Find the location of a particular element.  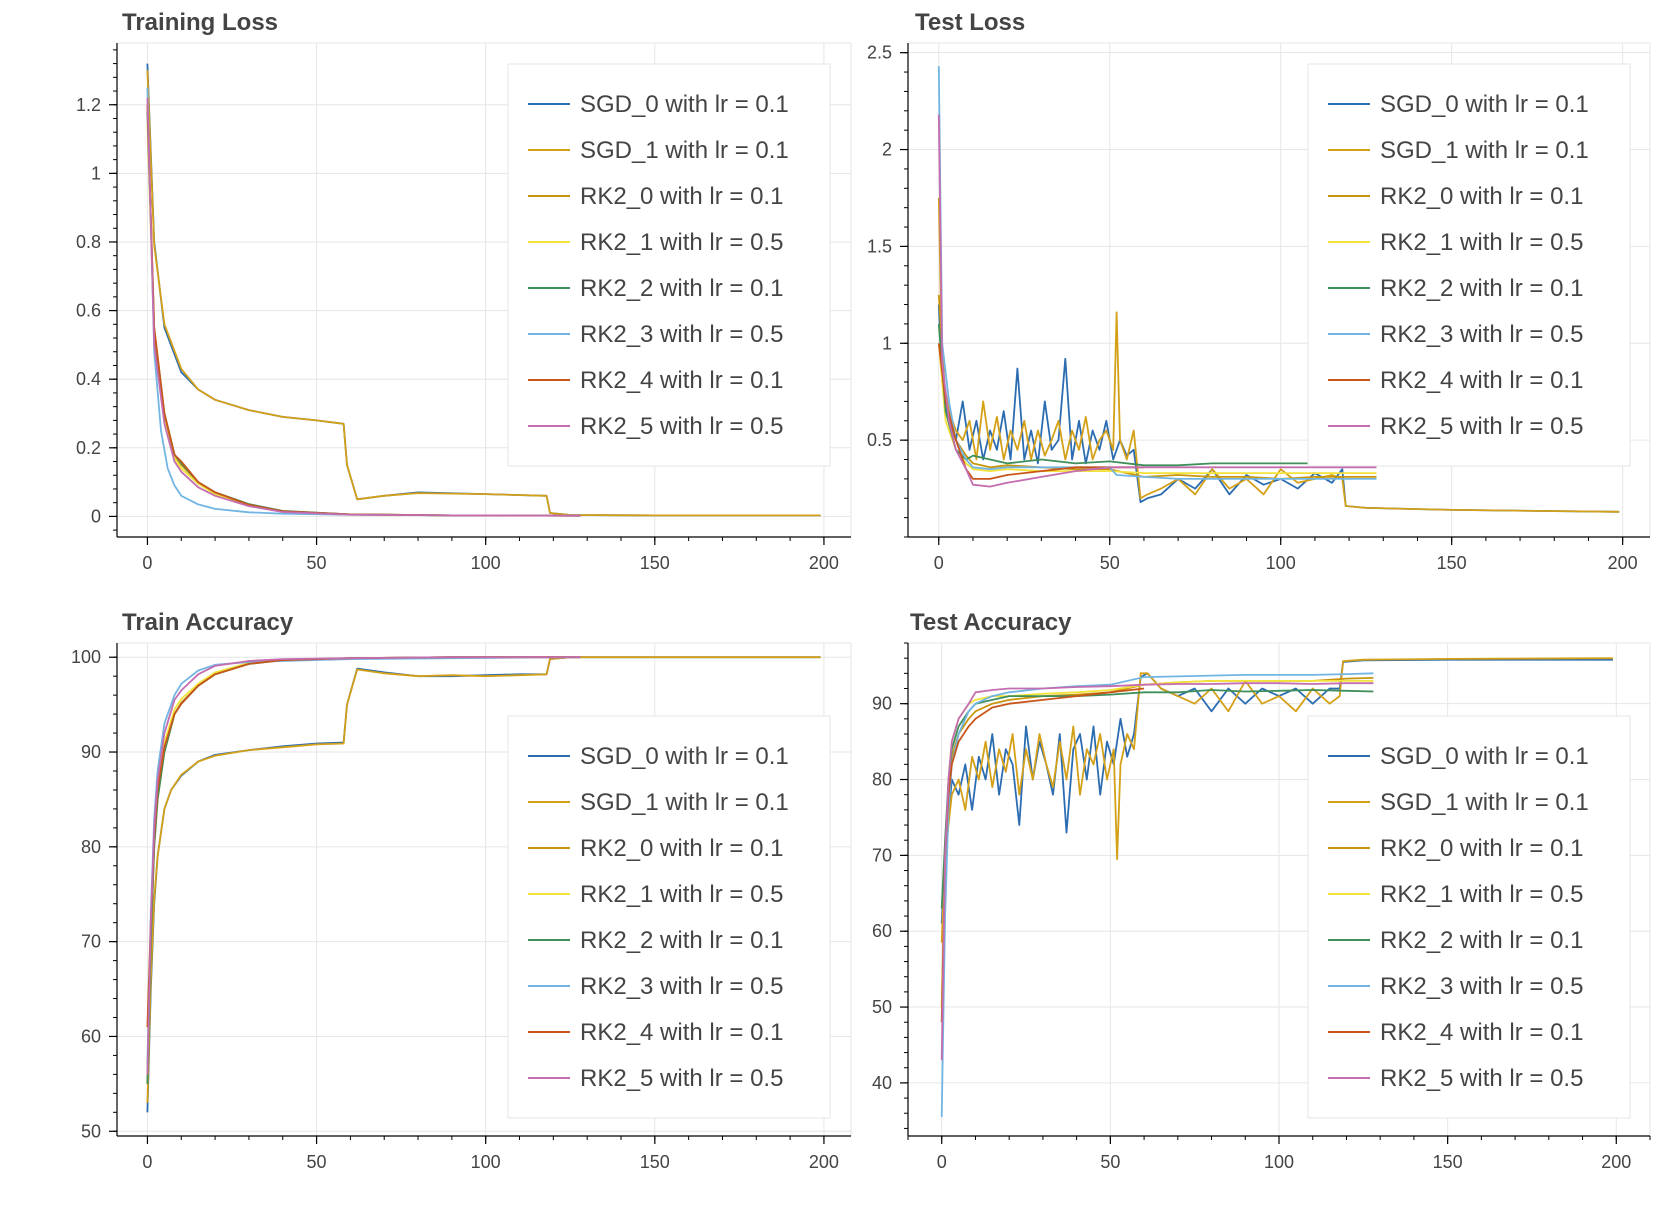

chart-title: Test Loss is located at coordinates (970, 22).